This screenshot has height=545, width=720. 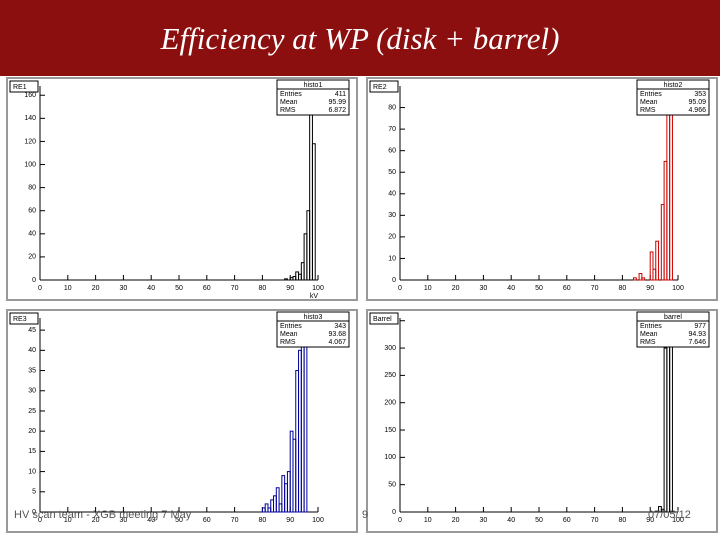 What do you see at coordinates (390, 403) in the screenshot?
I see `y-tick-label: 200` at bounding box center [390, 403].